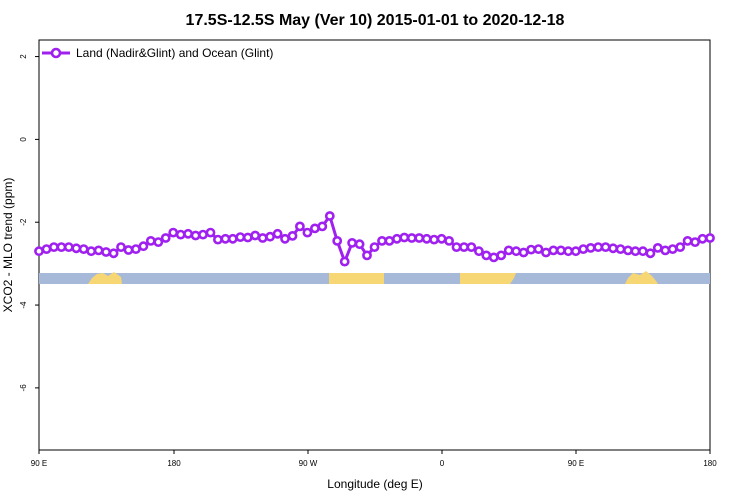  I want to click on x-tick-label: 90 W, so click(308, 463).